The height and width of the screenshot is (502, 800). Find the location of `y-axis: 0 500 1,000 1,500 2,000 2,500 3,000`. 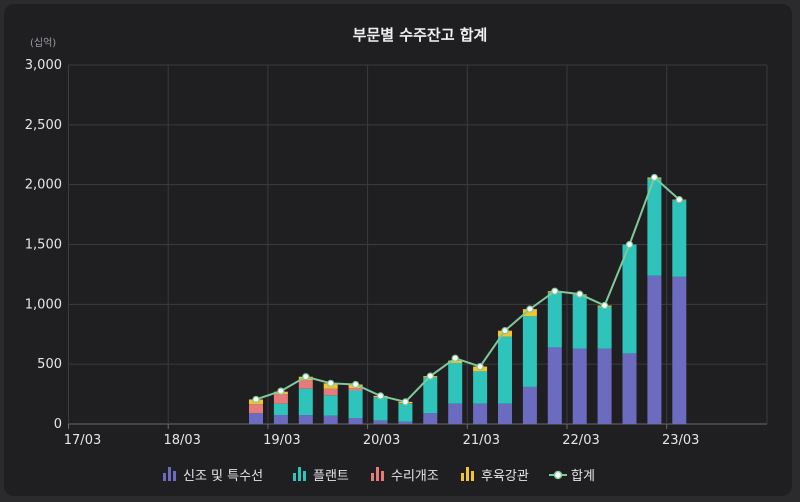

y-axis: 0 500 1,000 1,500 2,000 2,500 3,000 is located at coordinates (43, 245).